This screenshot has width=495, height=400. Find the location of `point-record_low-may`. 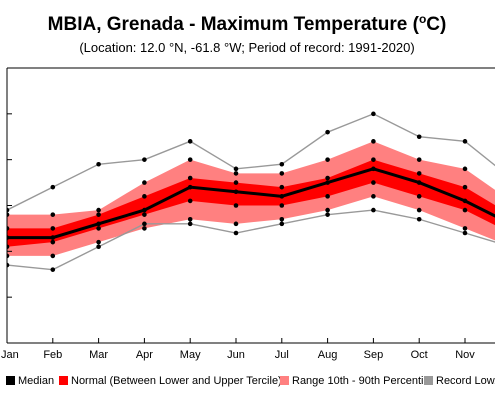

point-record_low-may is located at coordinates (190, 224).